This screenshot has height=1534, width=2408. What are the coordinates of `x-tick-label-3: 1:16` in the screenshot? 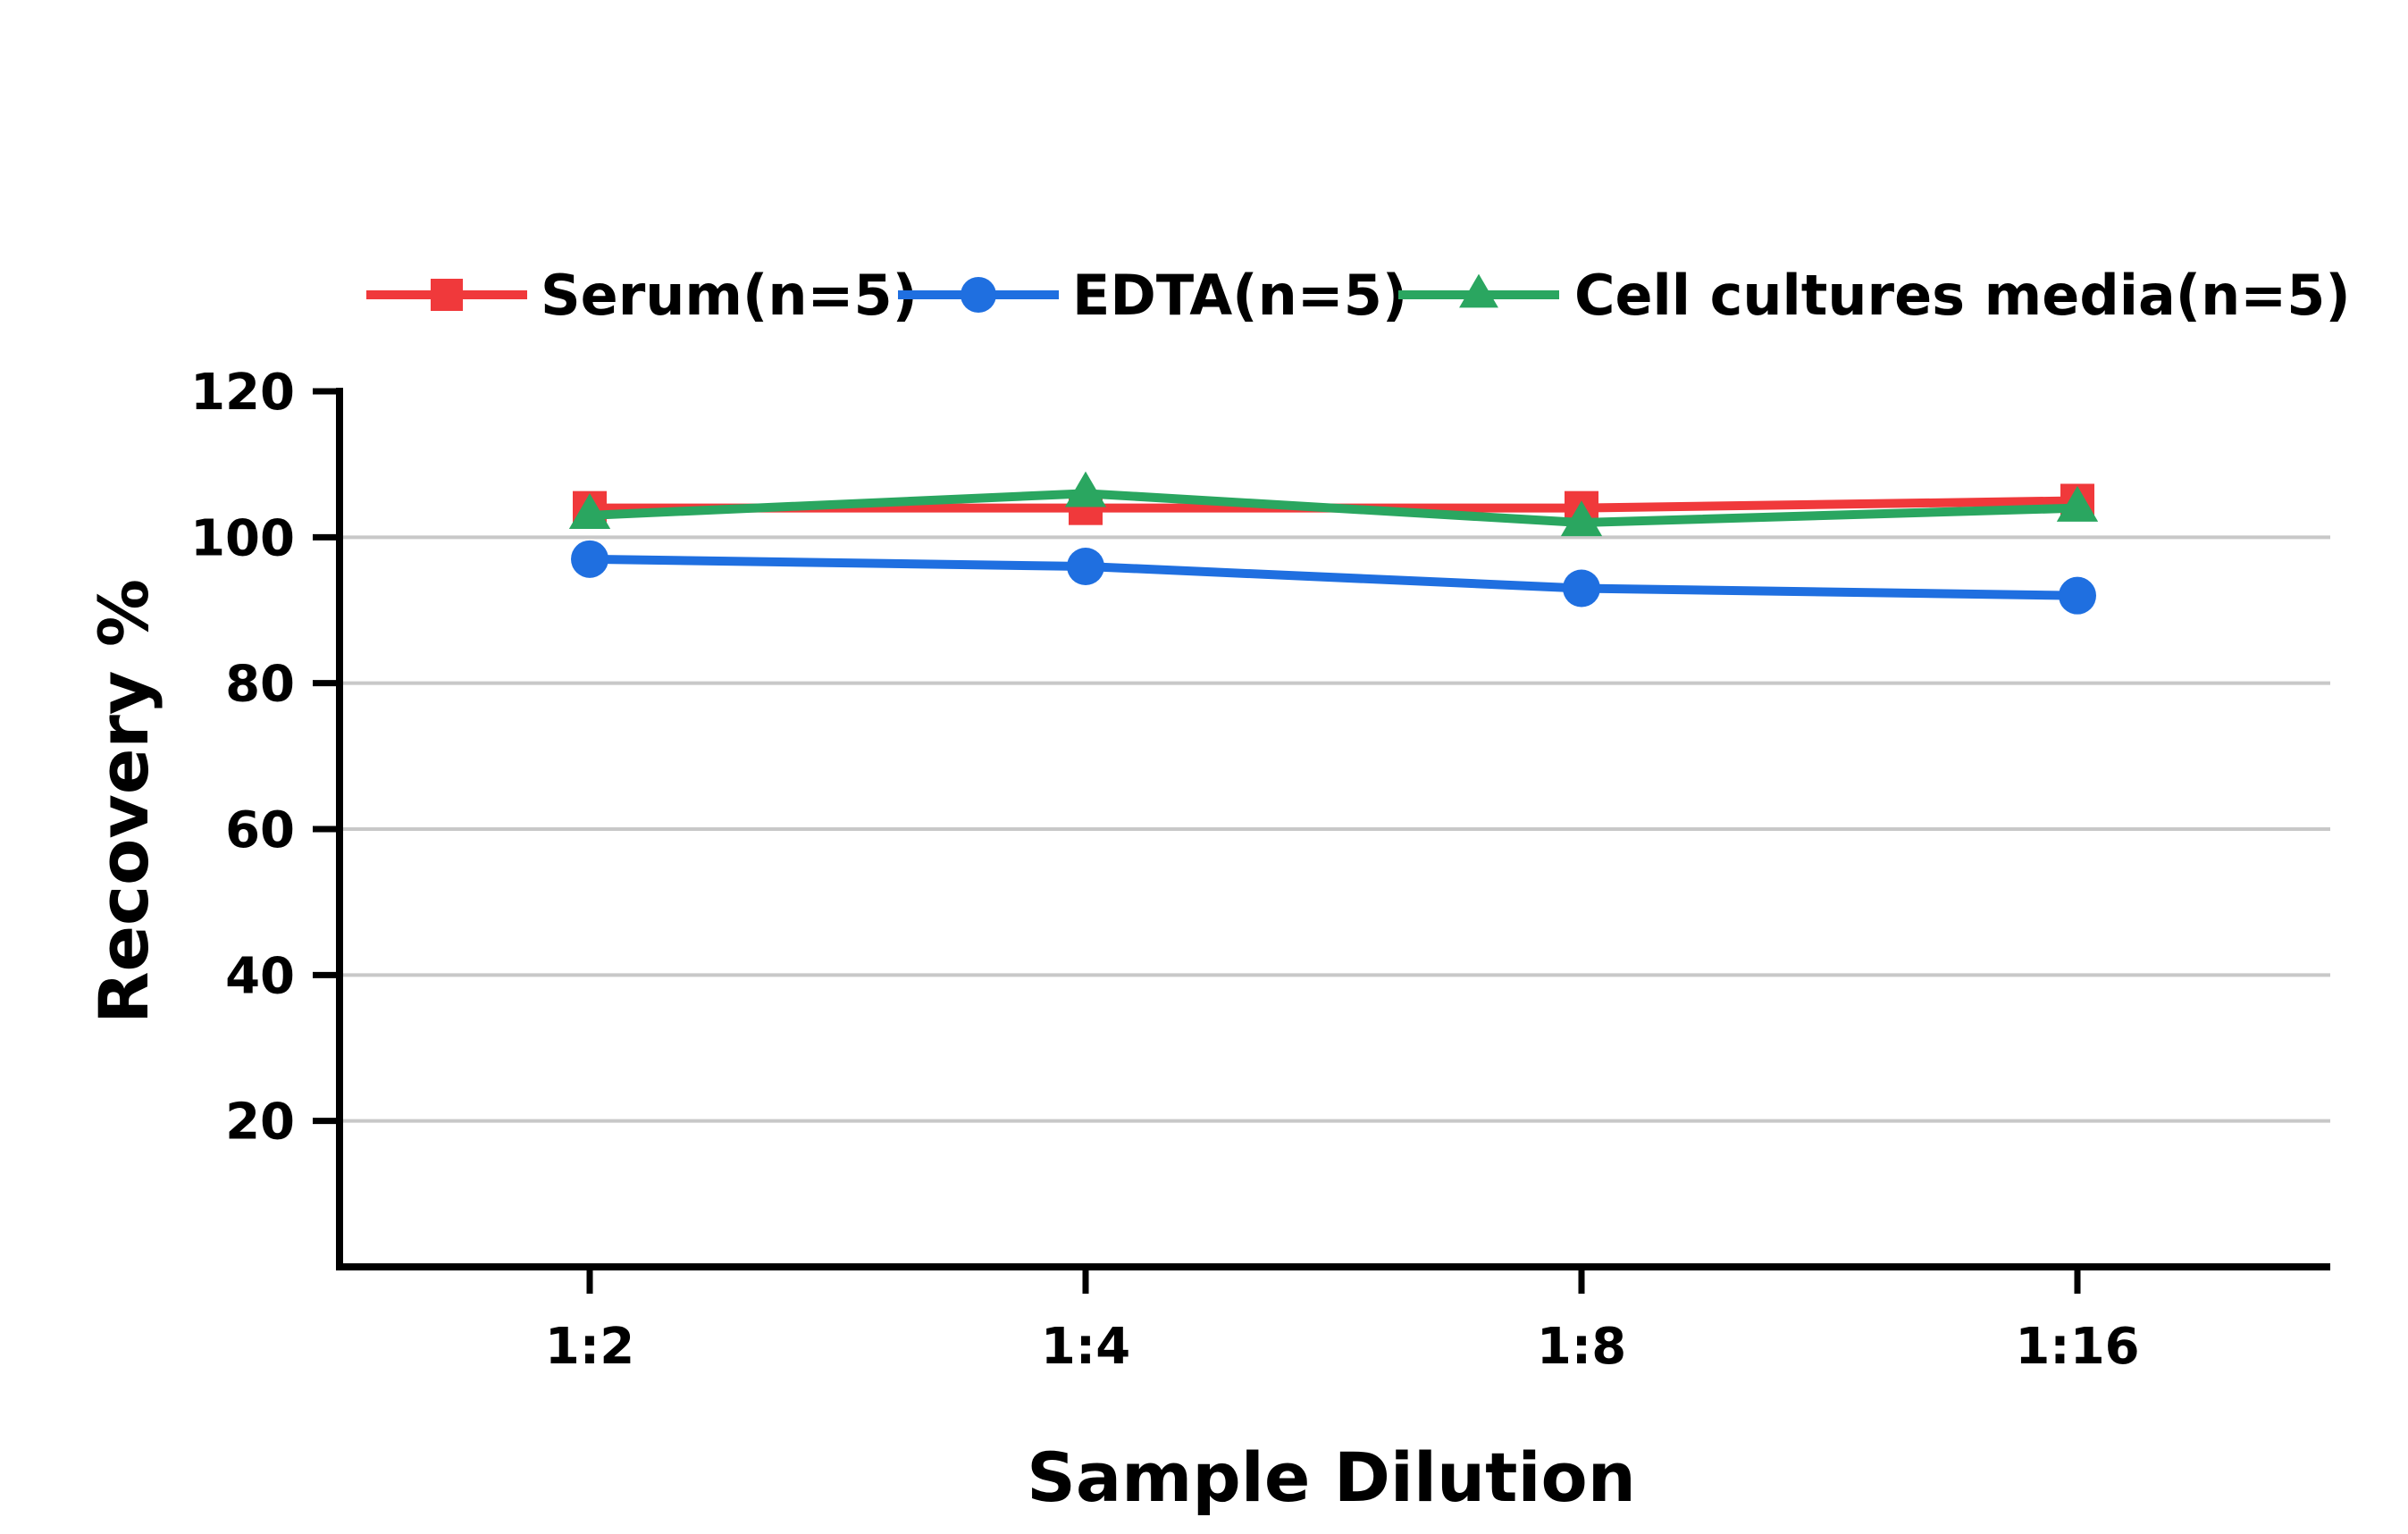 It's located at (2077, 1347).